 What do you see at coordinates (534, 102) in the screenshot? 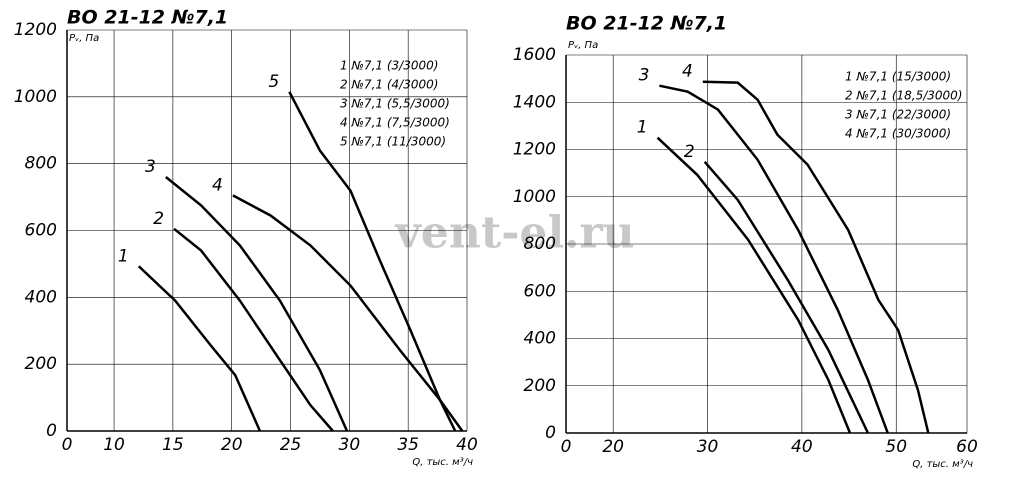
I see `y-tick-label: 1400` at bounding box center [534, 102].